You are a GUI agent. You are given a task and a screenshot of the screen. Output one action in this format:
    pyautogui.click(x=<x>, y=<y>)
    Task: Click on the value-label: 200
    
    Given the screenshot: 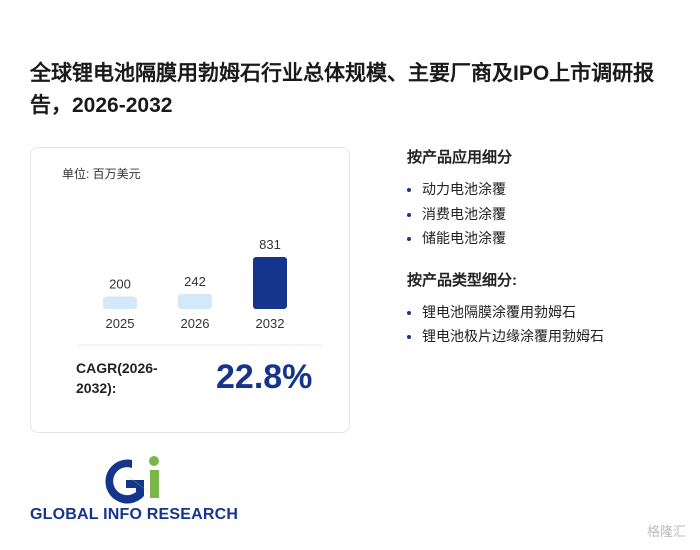 What is the action you would take?
    pyautogui.click(x=120, y=283)
    